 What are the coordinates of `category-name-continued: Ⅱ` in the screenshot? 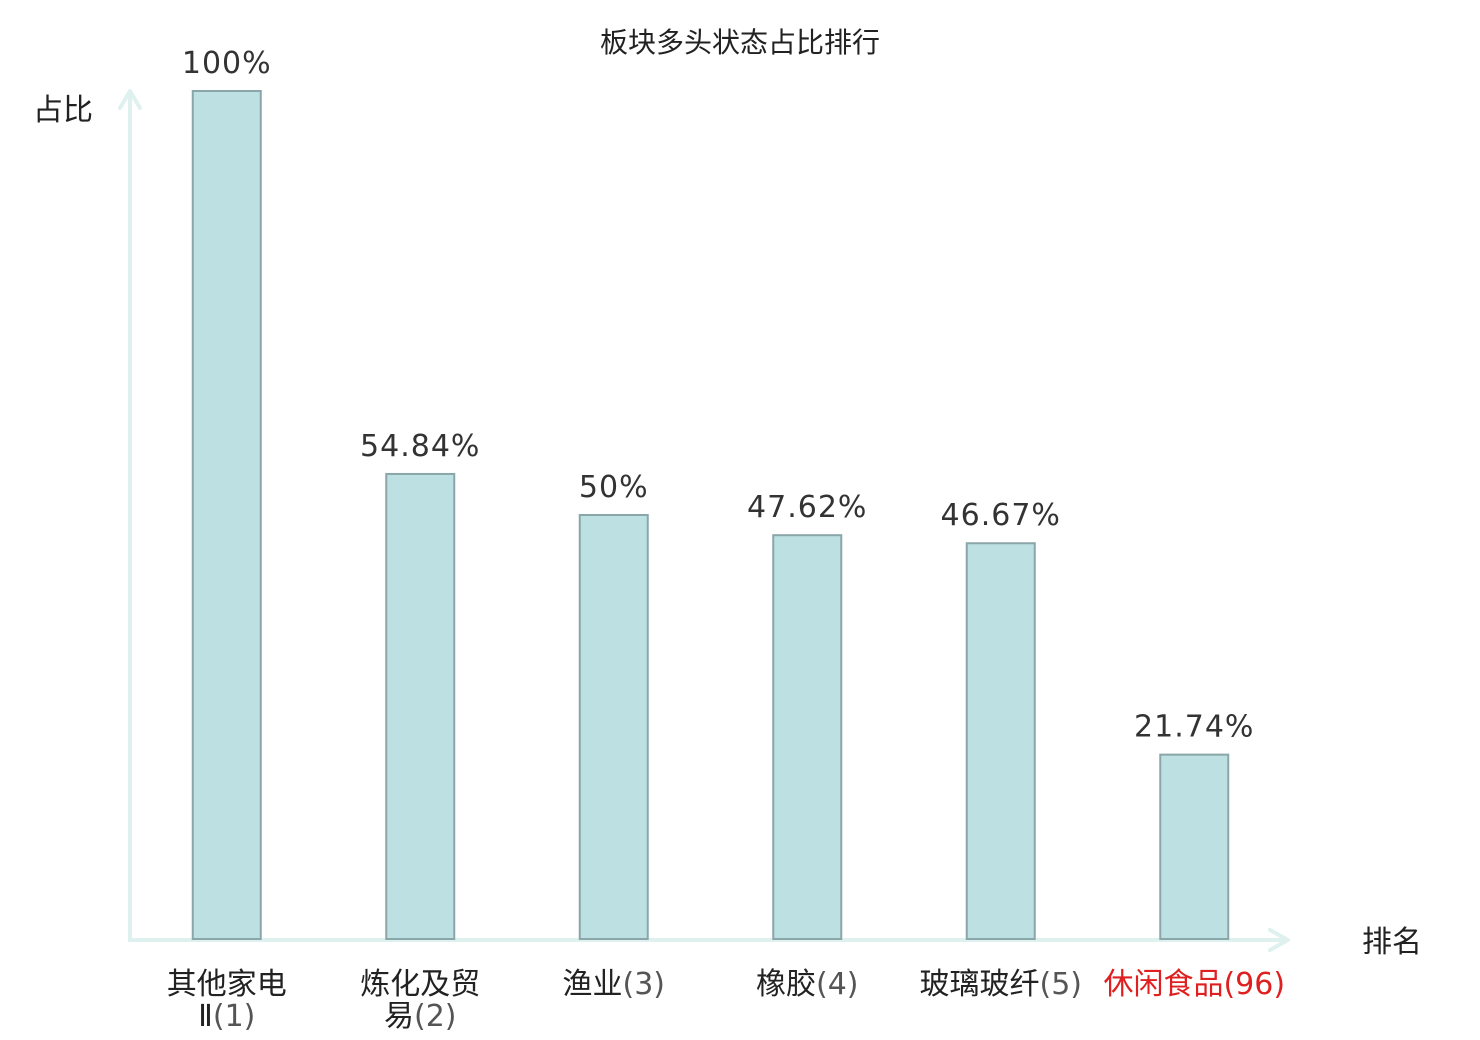 It's located at (205, 1016).